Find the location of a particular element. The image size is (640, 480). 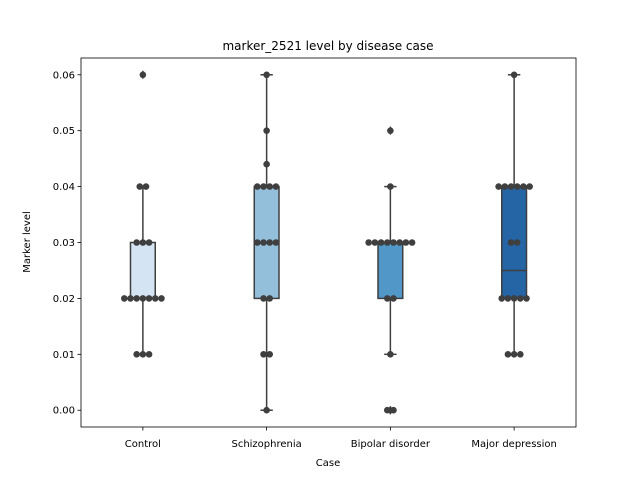

x-tick-label: Control is located at coordinates (143, 444).